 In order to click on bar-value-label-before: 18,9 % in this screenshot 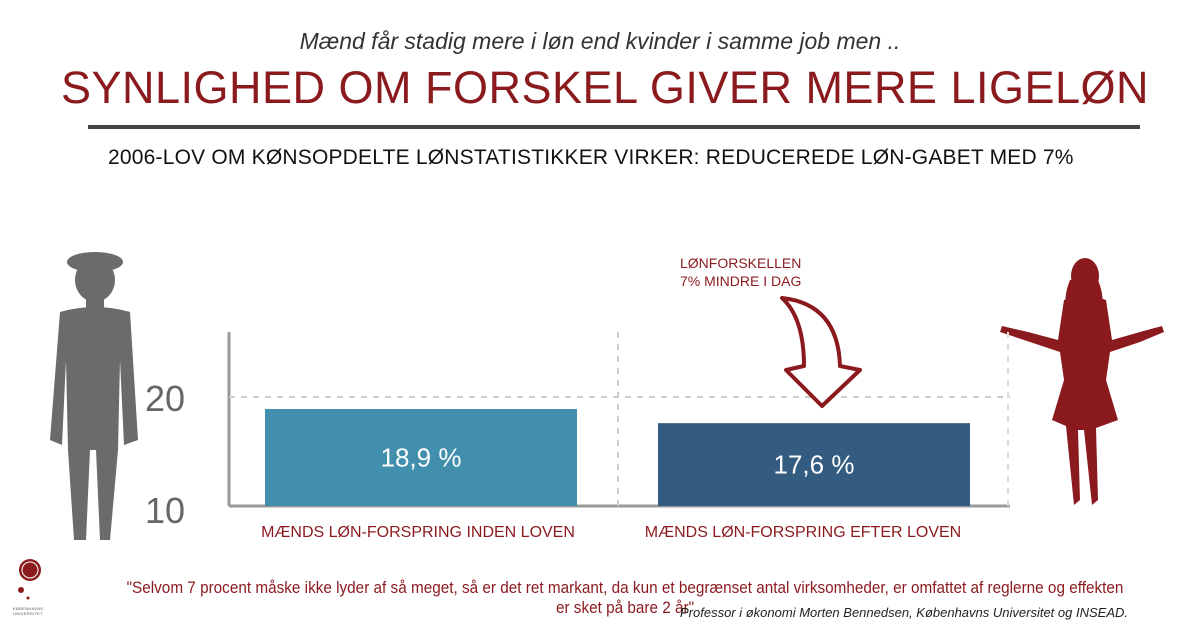, I will do `click(421, 457)`.